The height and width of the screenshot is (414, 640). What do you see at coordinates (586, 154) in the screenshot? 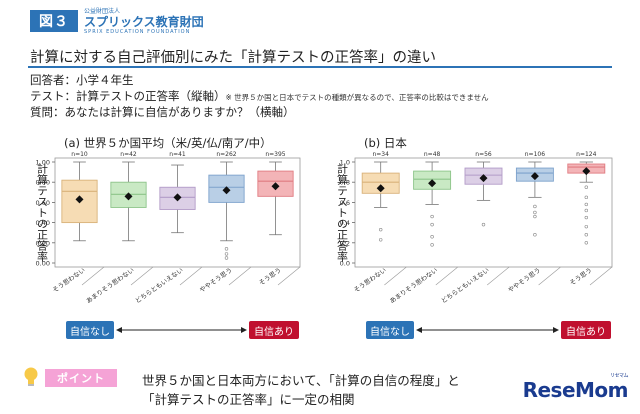
I see `n-label: n=124` at bounding box center [586, 154].